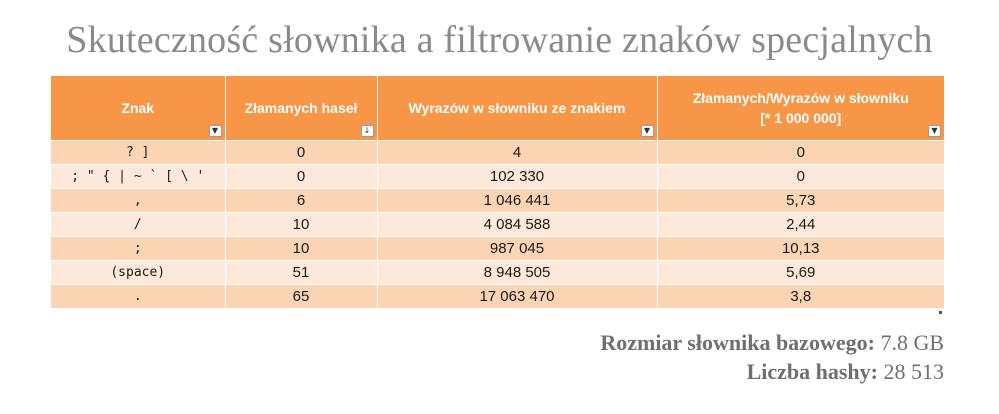 This screenshot has height=414, width=999. What do you see at coordinates (301, 272) in the screenshot?
I see `cell-zlamanych: 51` at bounding box center [301, 272].